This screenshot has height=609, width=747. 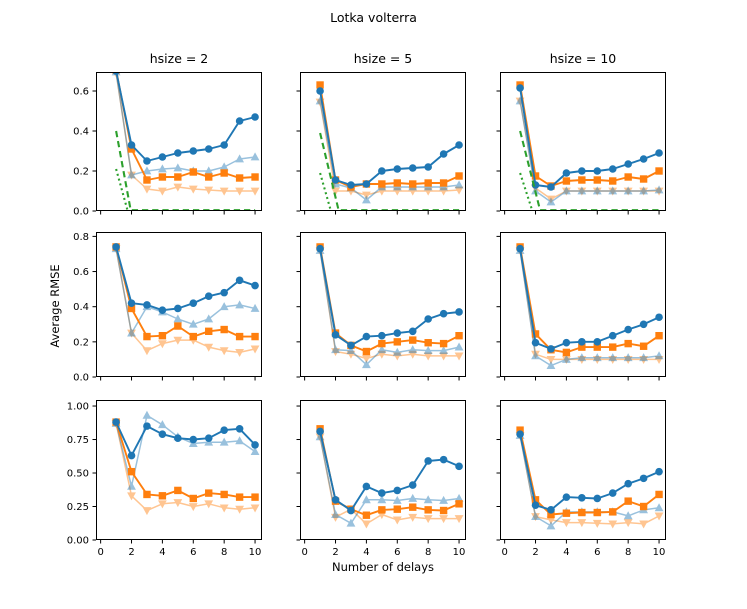 I want to click on subplot-r2c3, so click(x=581, y=306).